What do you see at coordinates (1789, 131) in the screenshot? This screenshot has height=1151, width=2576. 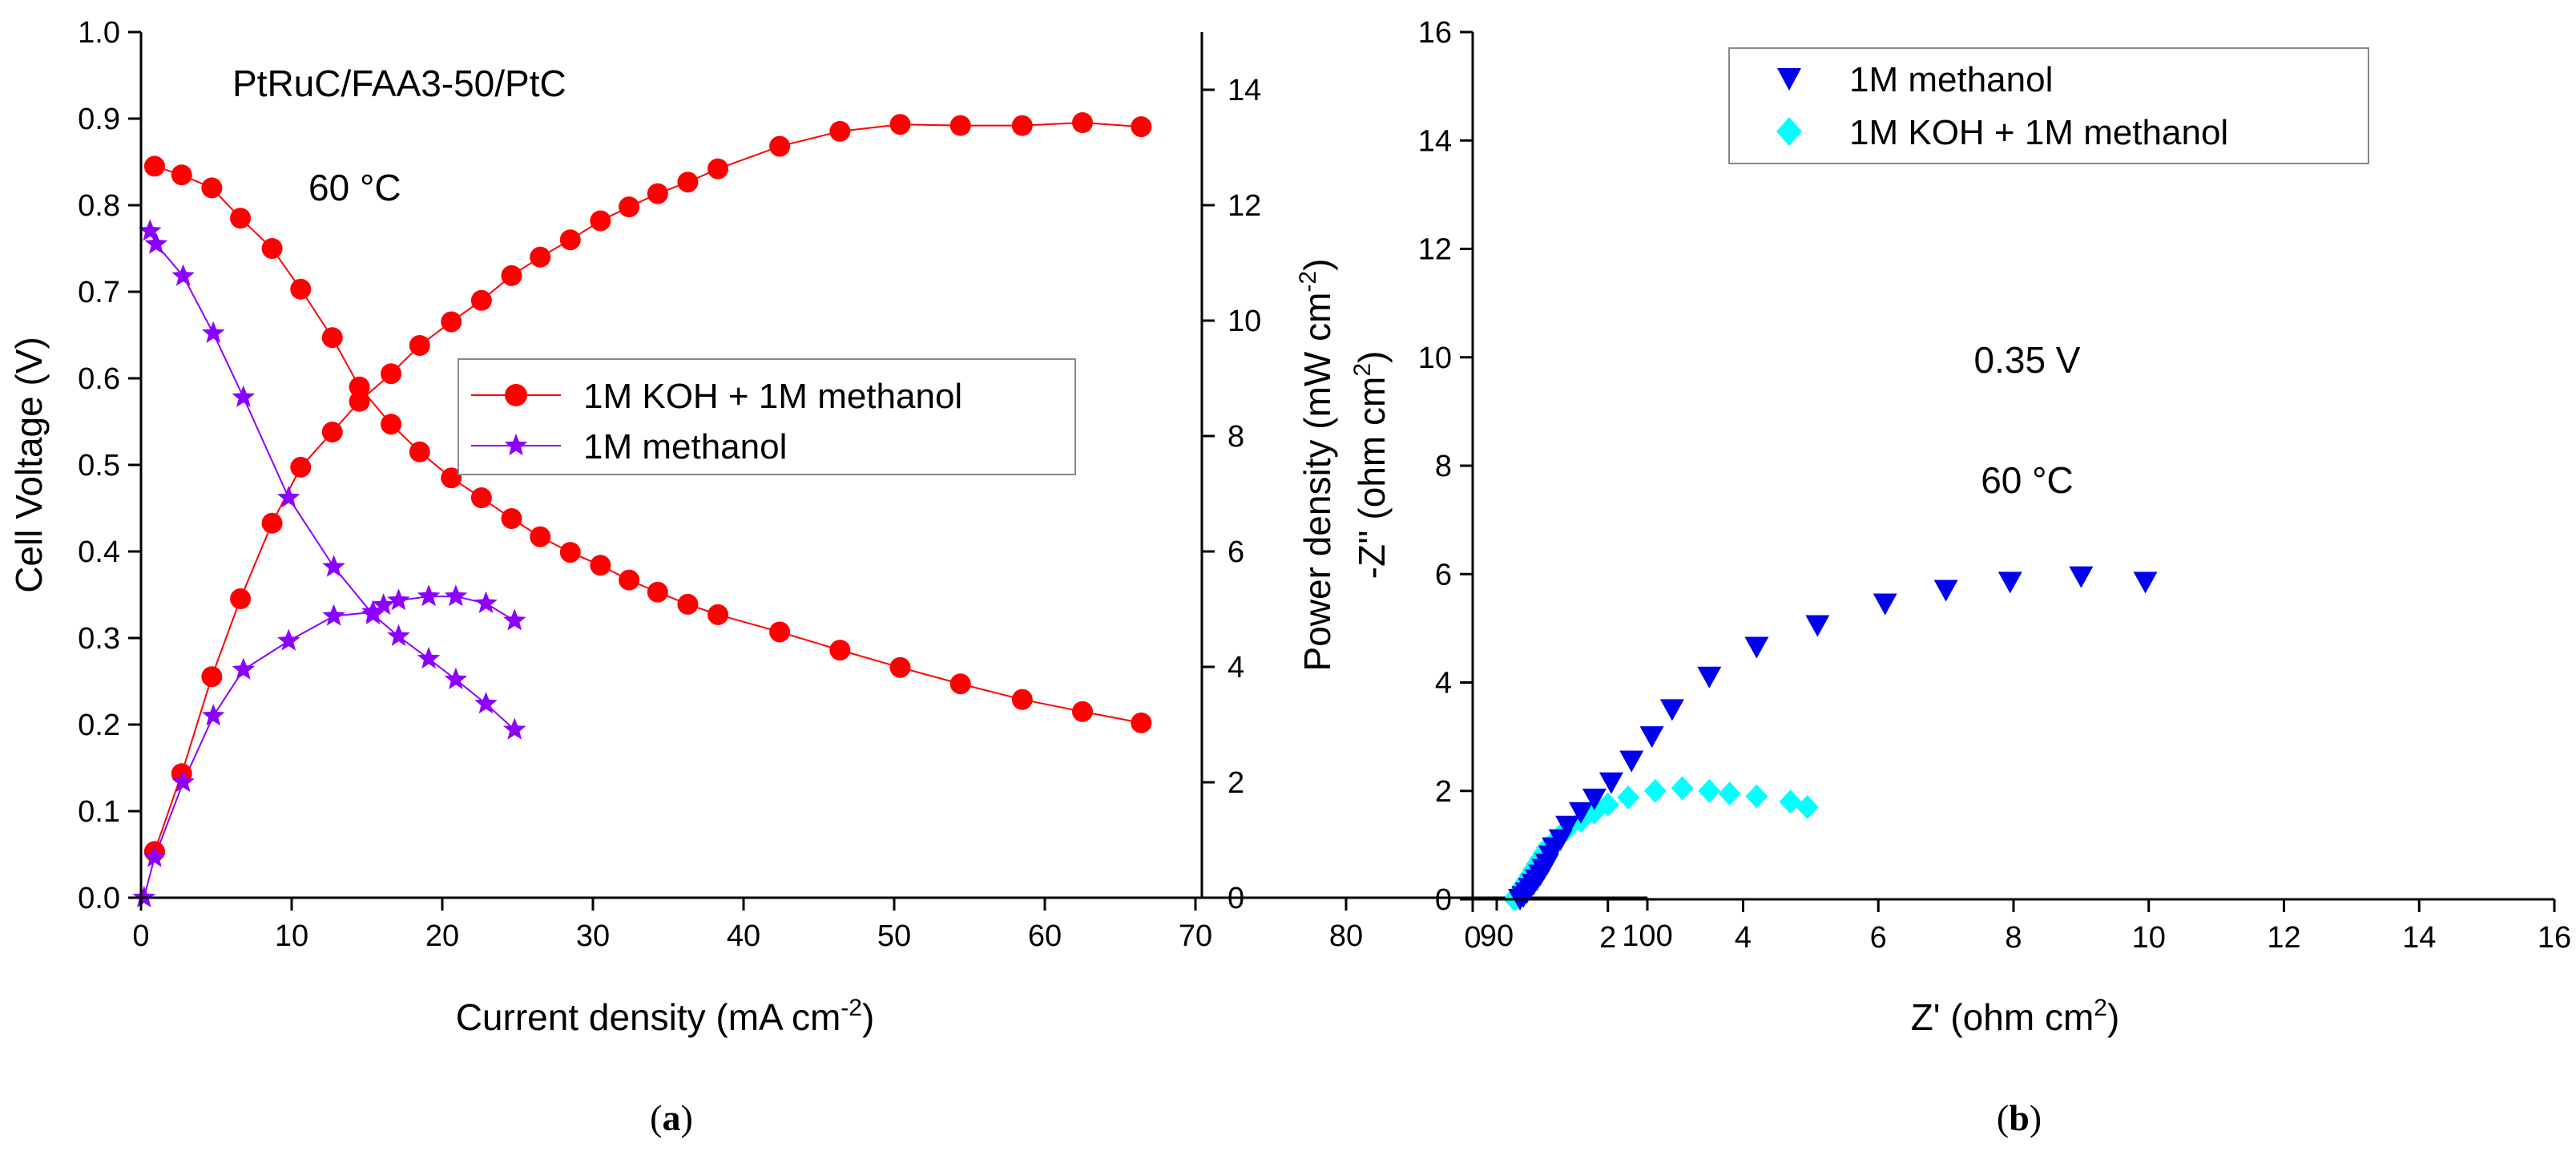 I see `b-legend-koh-marker` at bounding box center [1789, 131].